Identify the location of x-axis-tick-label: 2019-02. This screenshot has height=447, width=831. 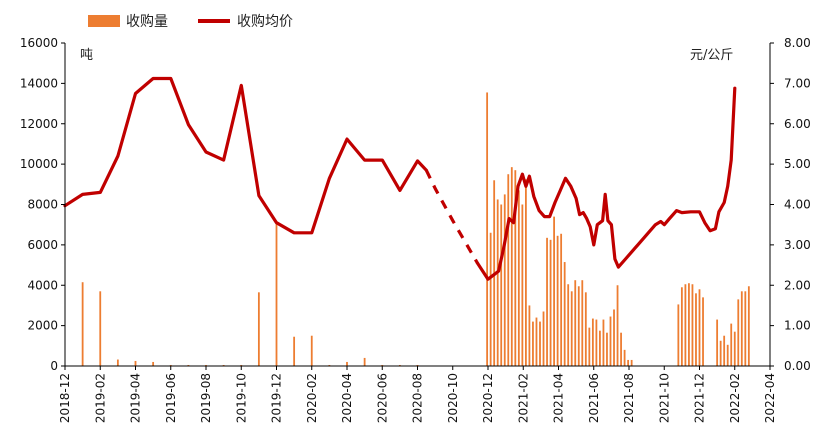
(100, 398).